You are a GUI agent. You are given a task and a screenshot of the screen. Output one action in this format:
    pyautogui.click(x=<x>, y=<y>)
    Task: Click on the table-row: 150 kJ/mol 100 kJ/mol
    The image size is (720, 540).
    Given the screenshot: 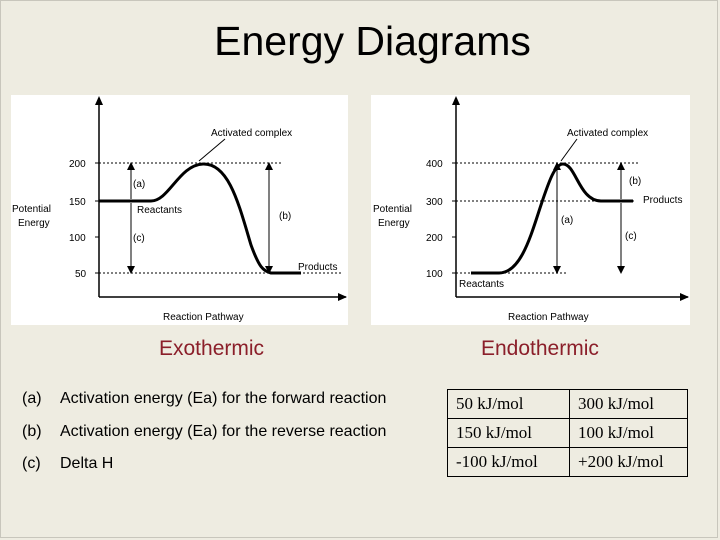 What is the action you would take?
    pyautogui.click(x=567, y=433)
    